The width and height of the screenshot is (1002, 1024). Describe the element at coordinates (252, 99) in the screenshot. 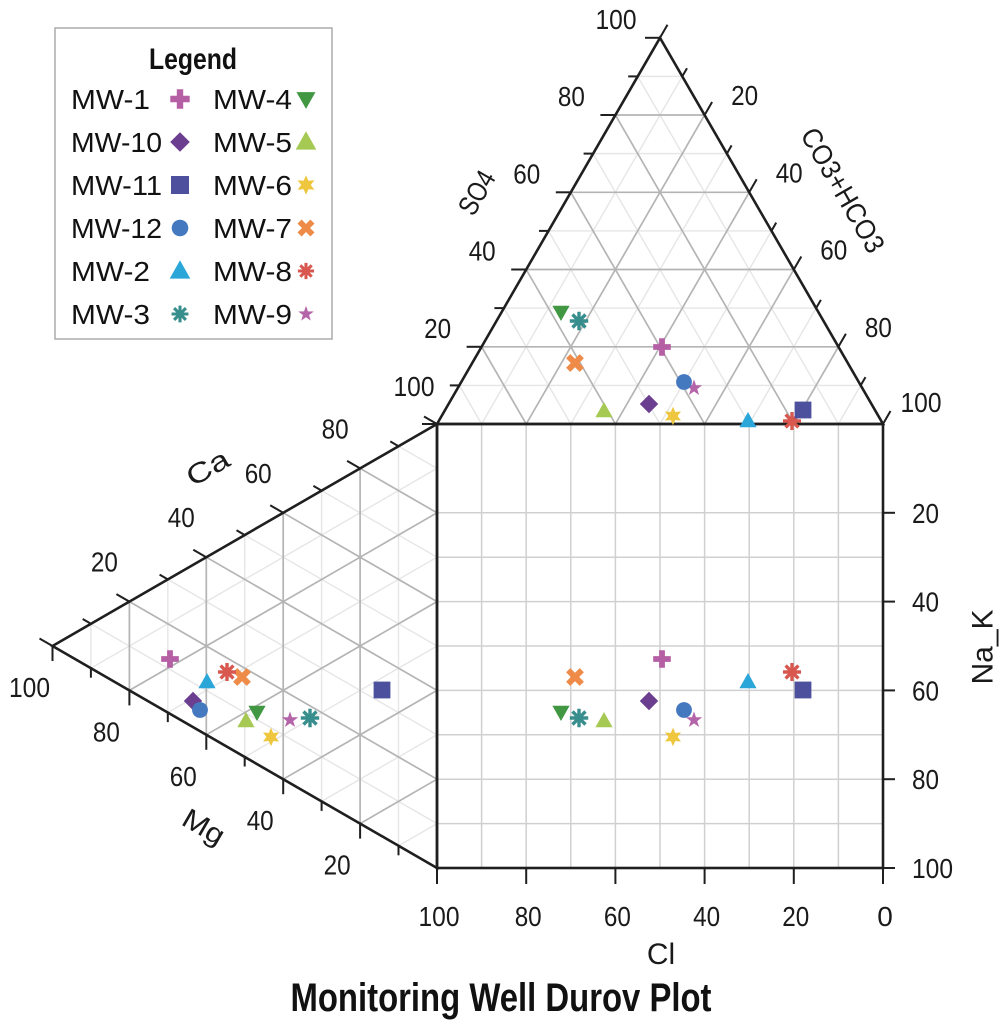

I see `svg-text: MW-4` at that location.